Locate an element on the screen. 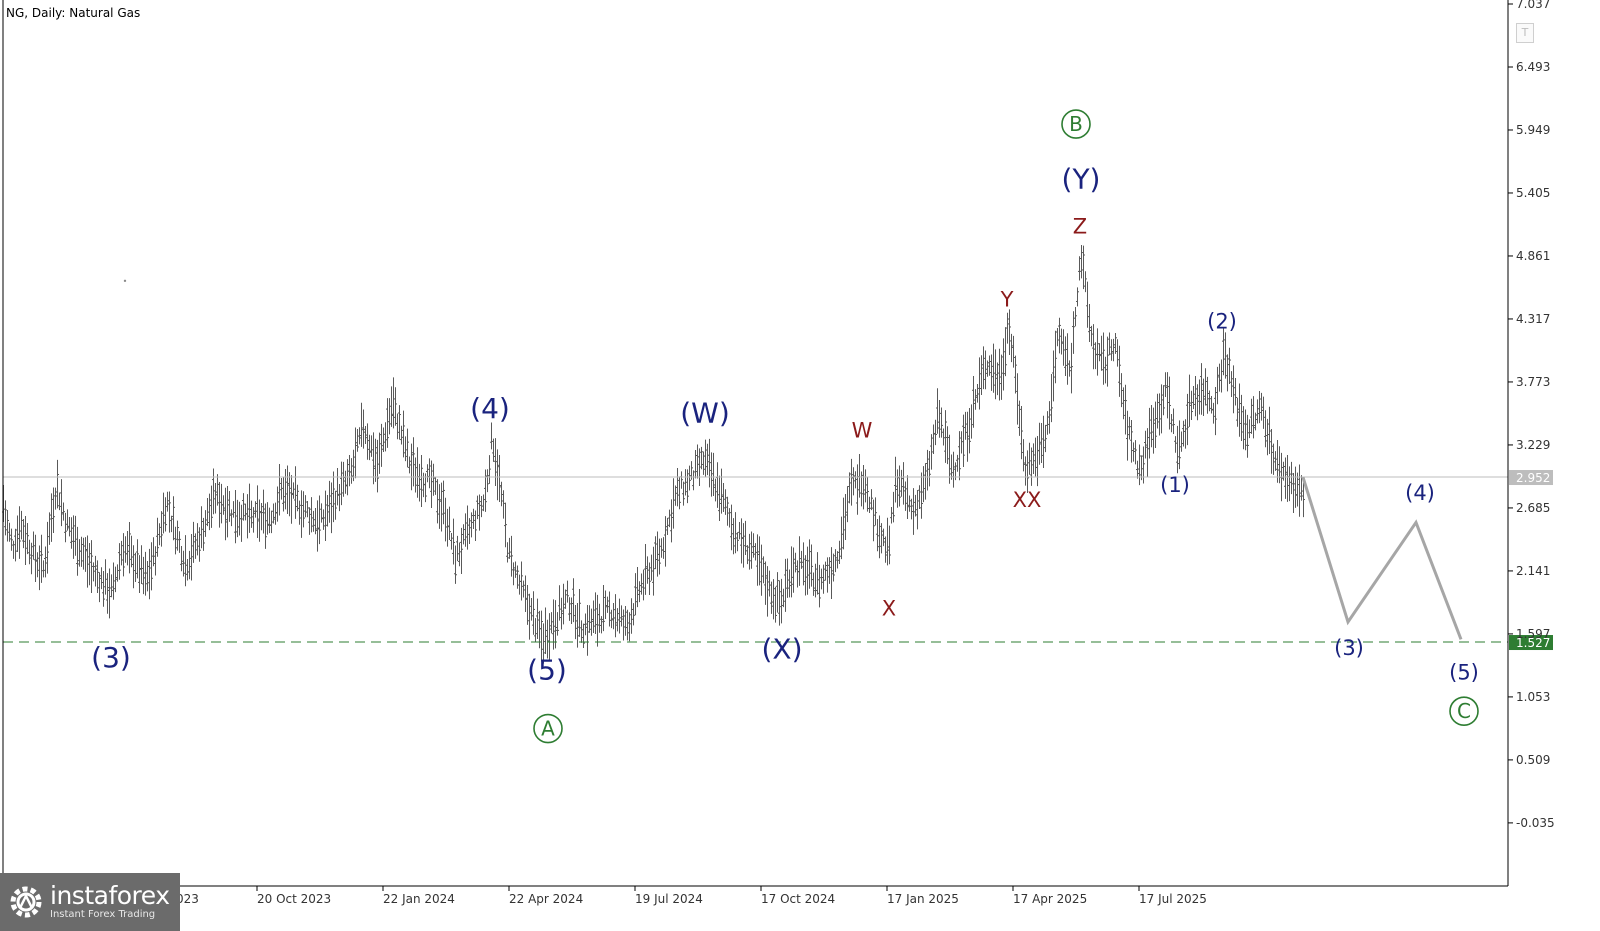 Image resolution: width=1600 pixels, height=931 pixels. y-tick-label: 4.317 is located at coordinates (1533, 319).